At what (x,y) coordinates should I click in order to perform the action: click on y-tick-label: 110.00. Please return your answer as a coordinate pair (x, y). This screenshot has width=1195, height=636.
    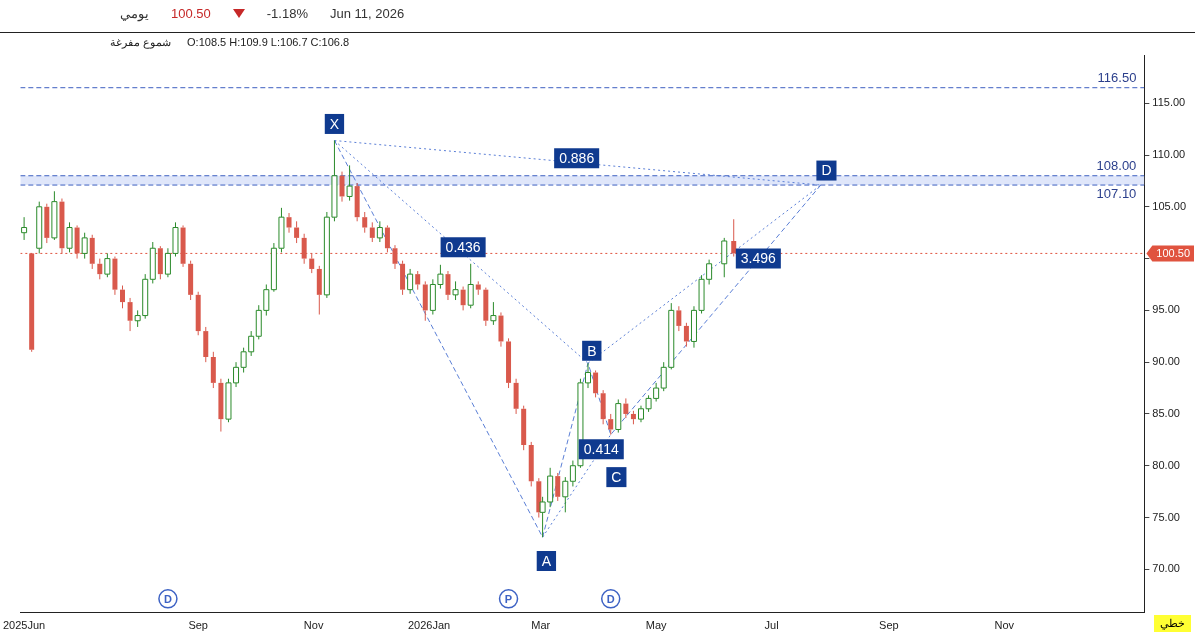
    Looking at the image, I should click on (1169, 154).